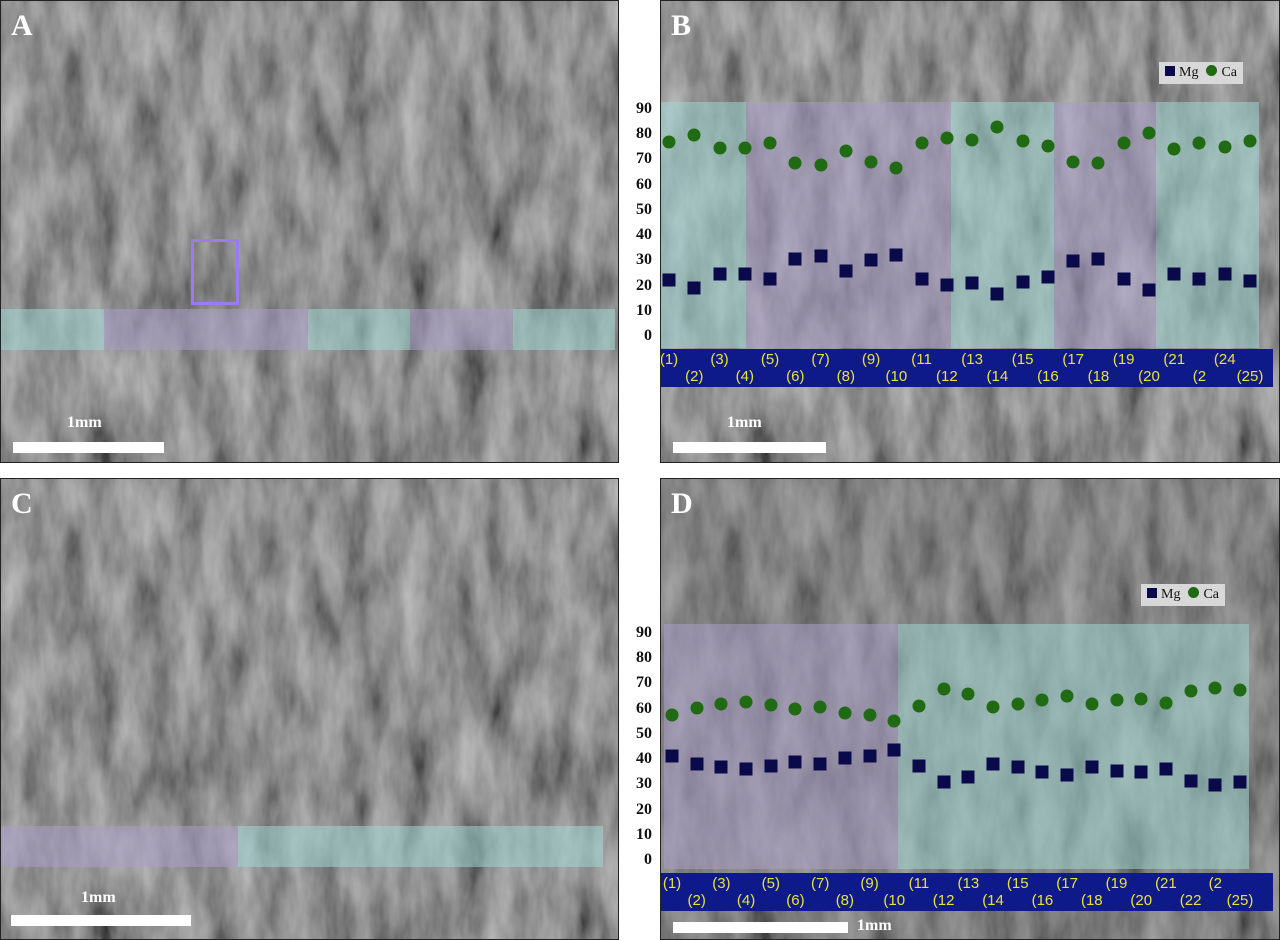 This screenshot has width=1280, height=940. I want to click on point-label: (10, so click(894, 900).